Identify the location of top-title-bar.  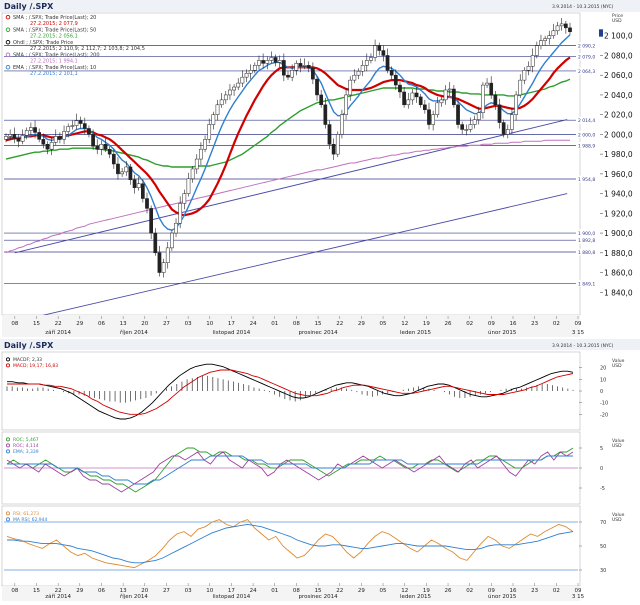
(320, 6).